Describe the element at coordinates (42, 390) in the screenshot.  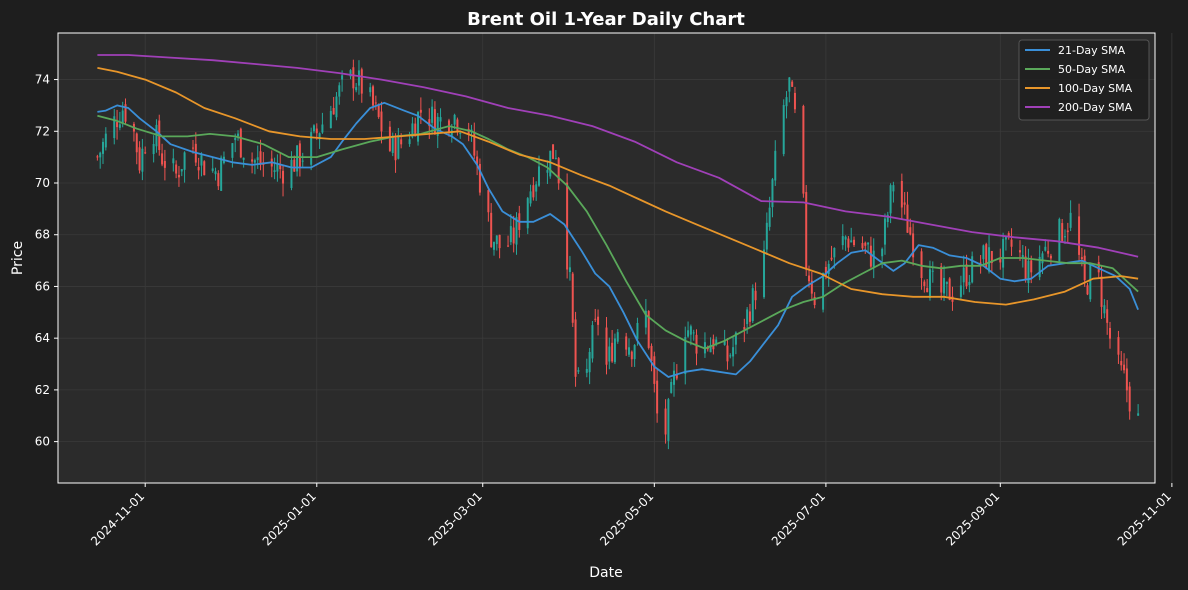
I see `y-tick-label: 62` at that location.